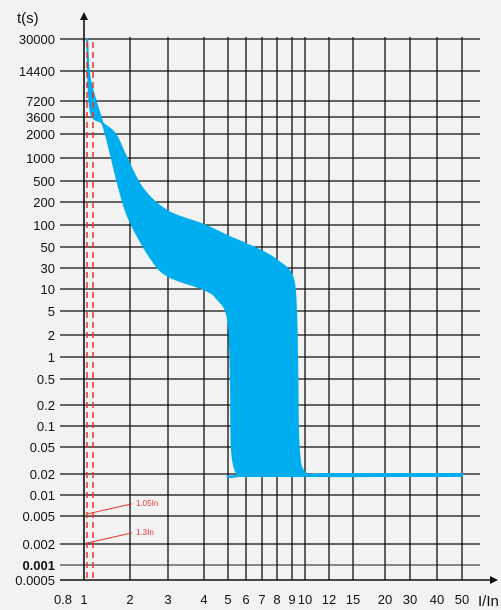  Describe the element at coordinates (203, 599) in the screenshot. I see `x-tick-label: 4` at that location.